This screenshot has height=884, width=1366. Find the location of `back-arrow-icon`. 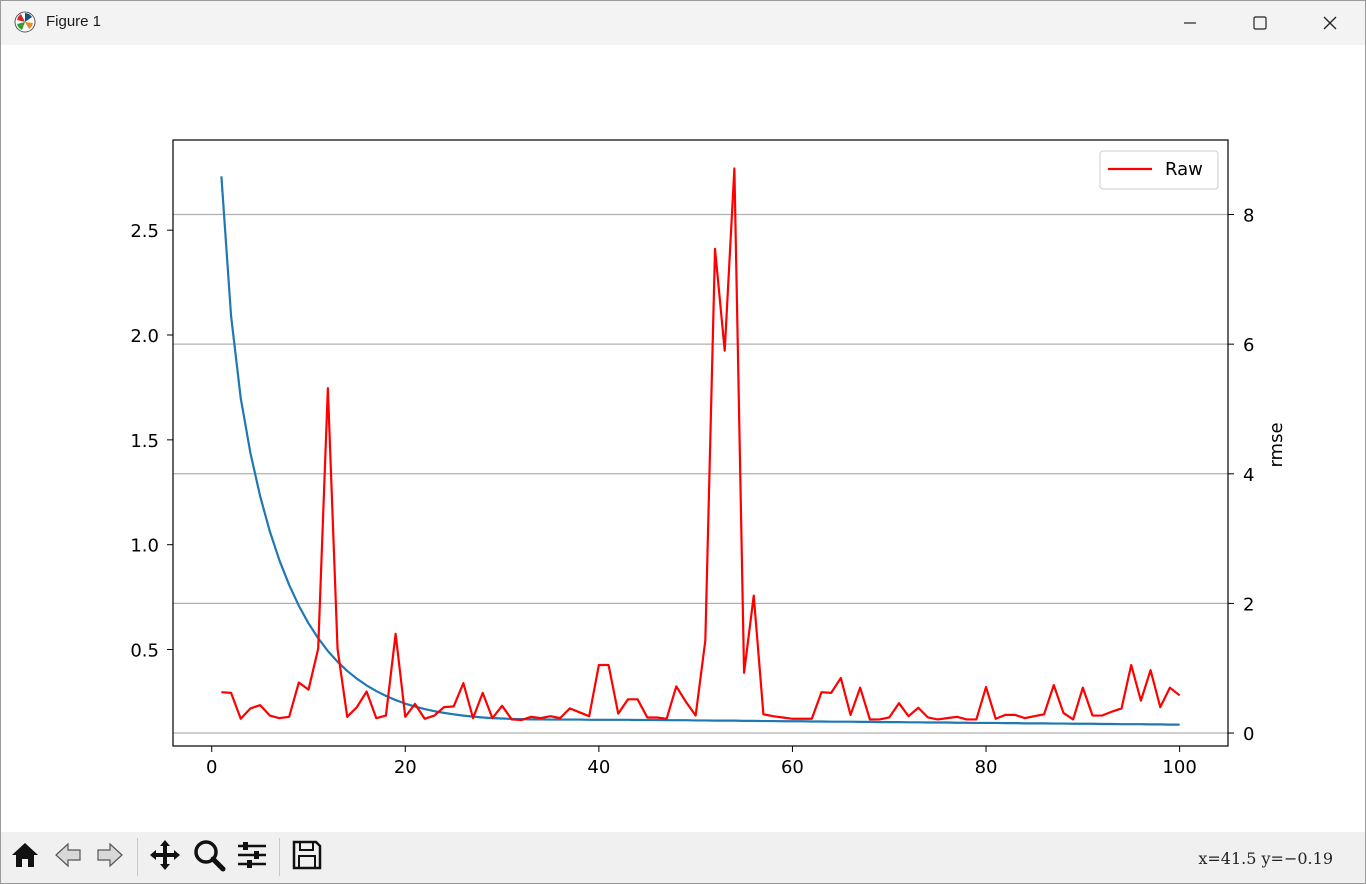

back-arrow-icon is located at coordinates (68, 857).